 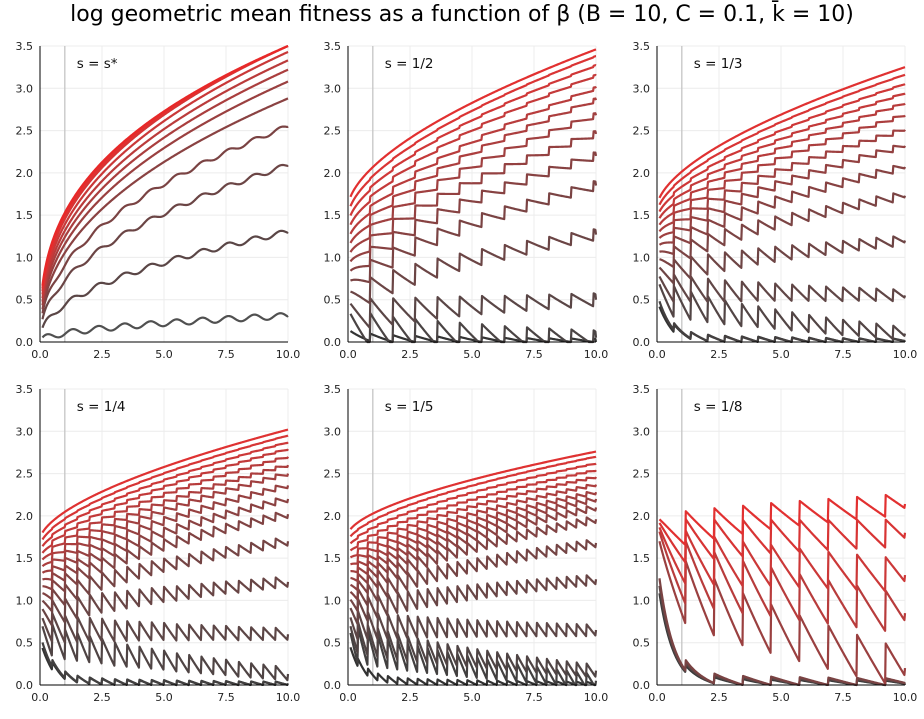 What do you see at coordinates (101, 407) in the screenshot?
I see `panel-label: s = 1/4` at bounding box center [101, 407].